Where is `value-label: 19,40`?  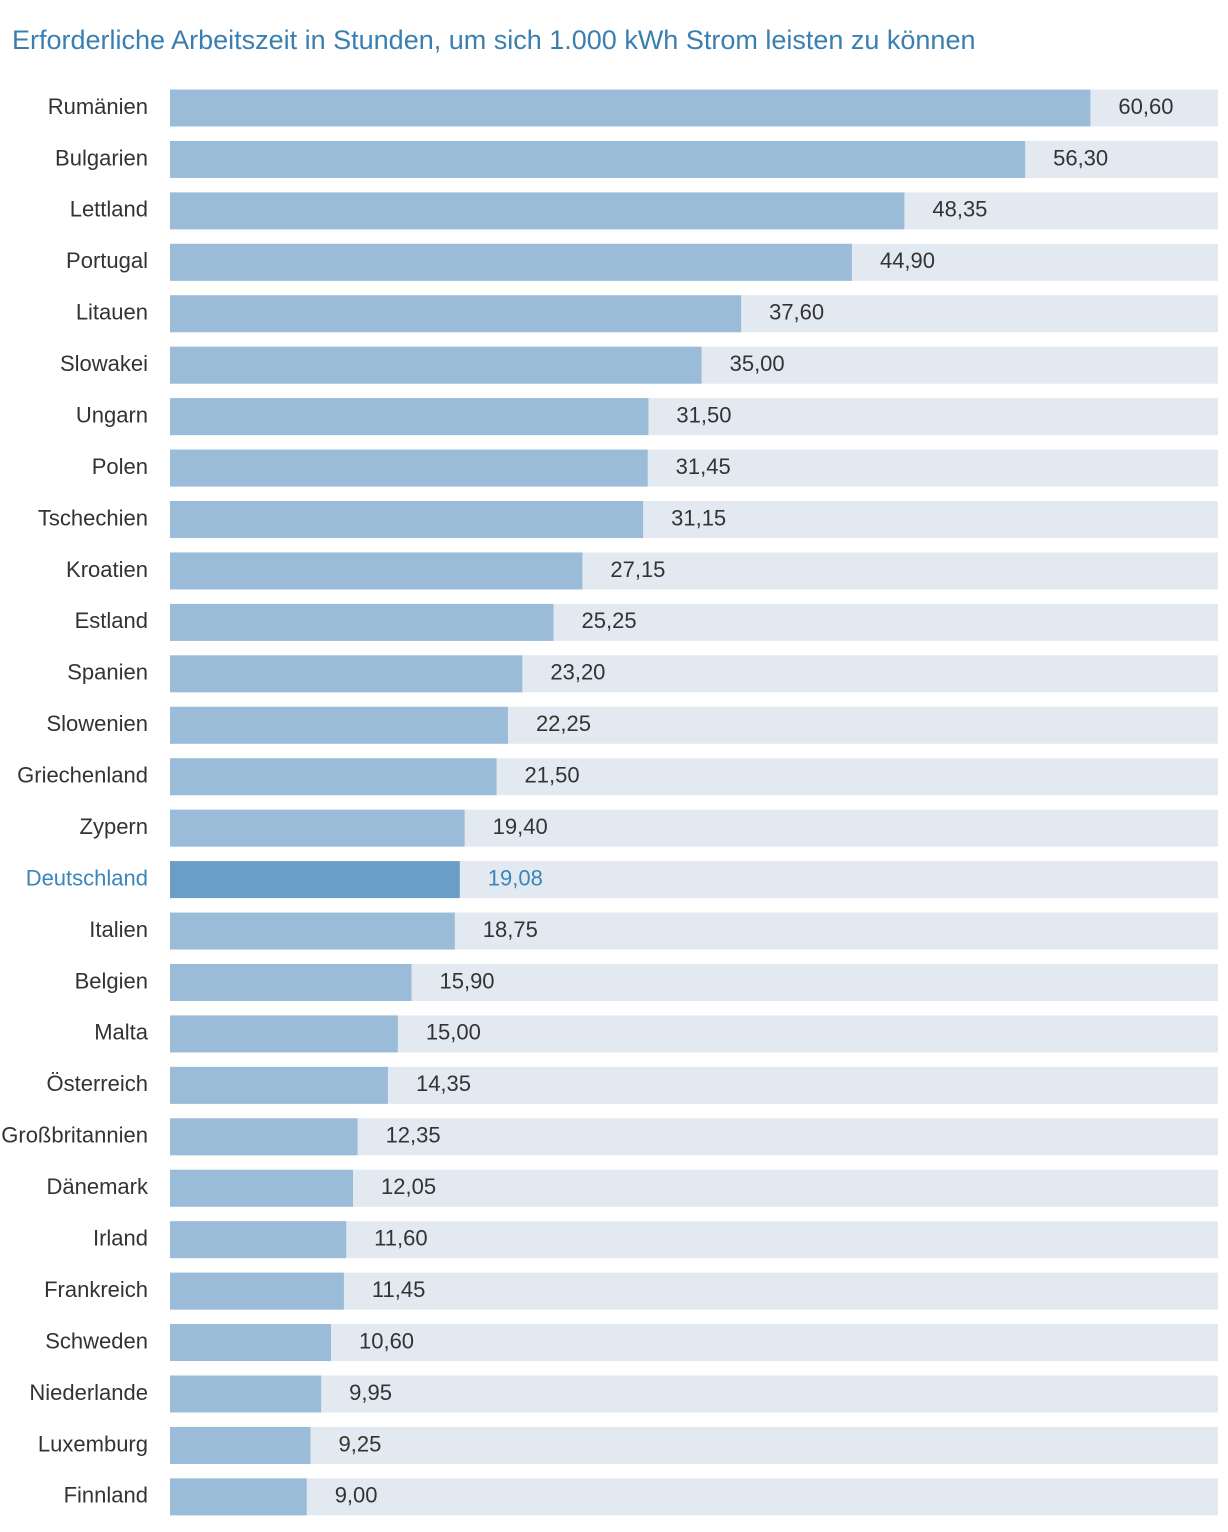
value-label: 19,40 is located at coordinates (520, 826).